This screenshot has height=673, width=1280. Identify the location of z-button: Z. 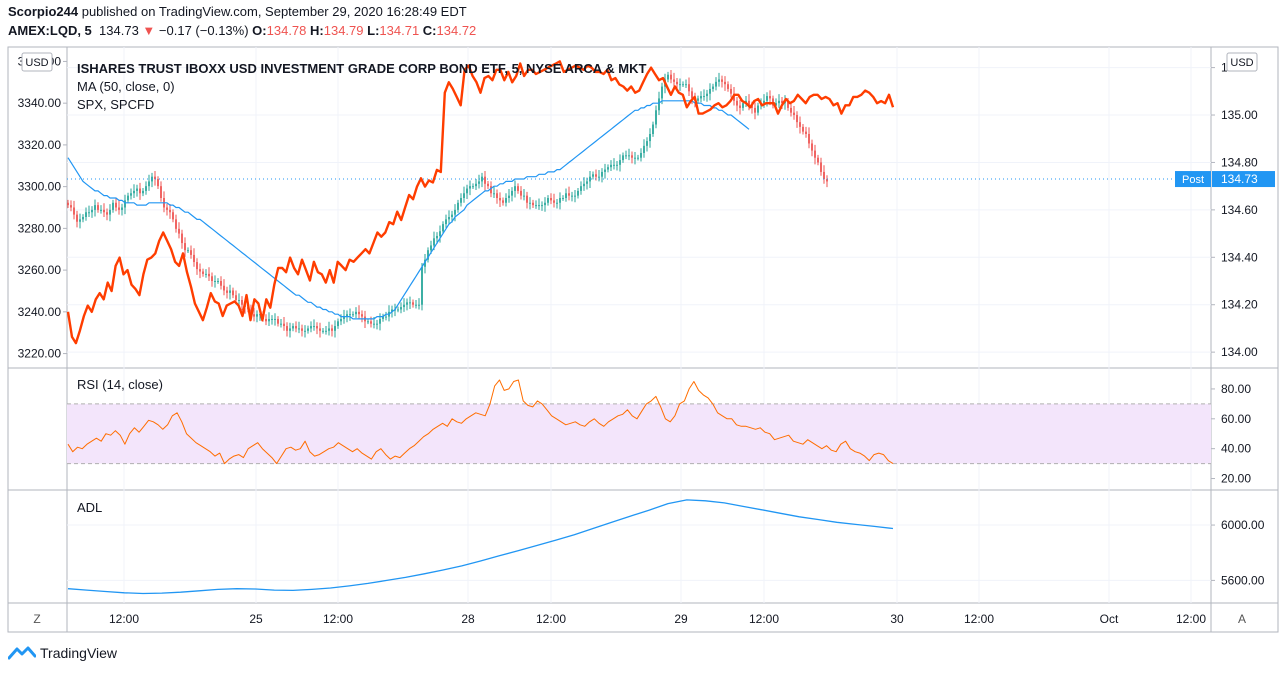
(36, 619).